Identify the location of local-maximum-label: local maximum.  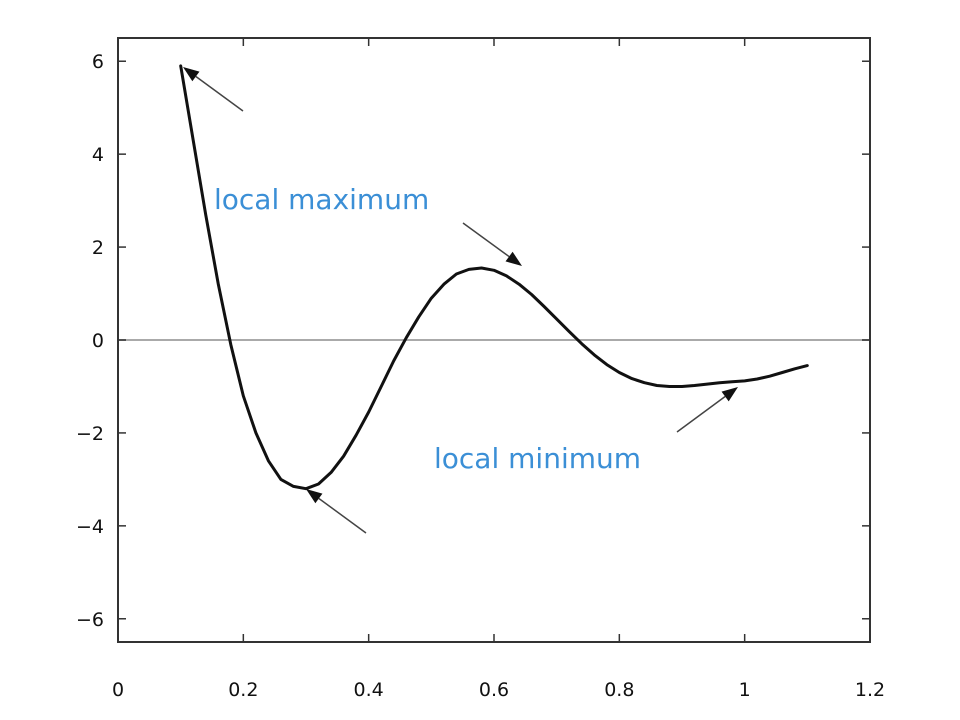
(321, 199).